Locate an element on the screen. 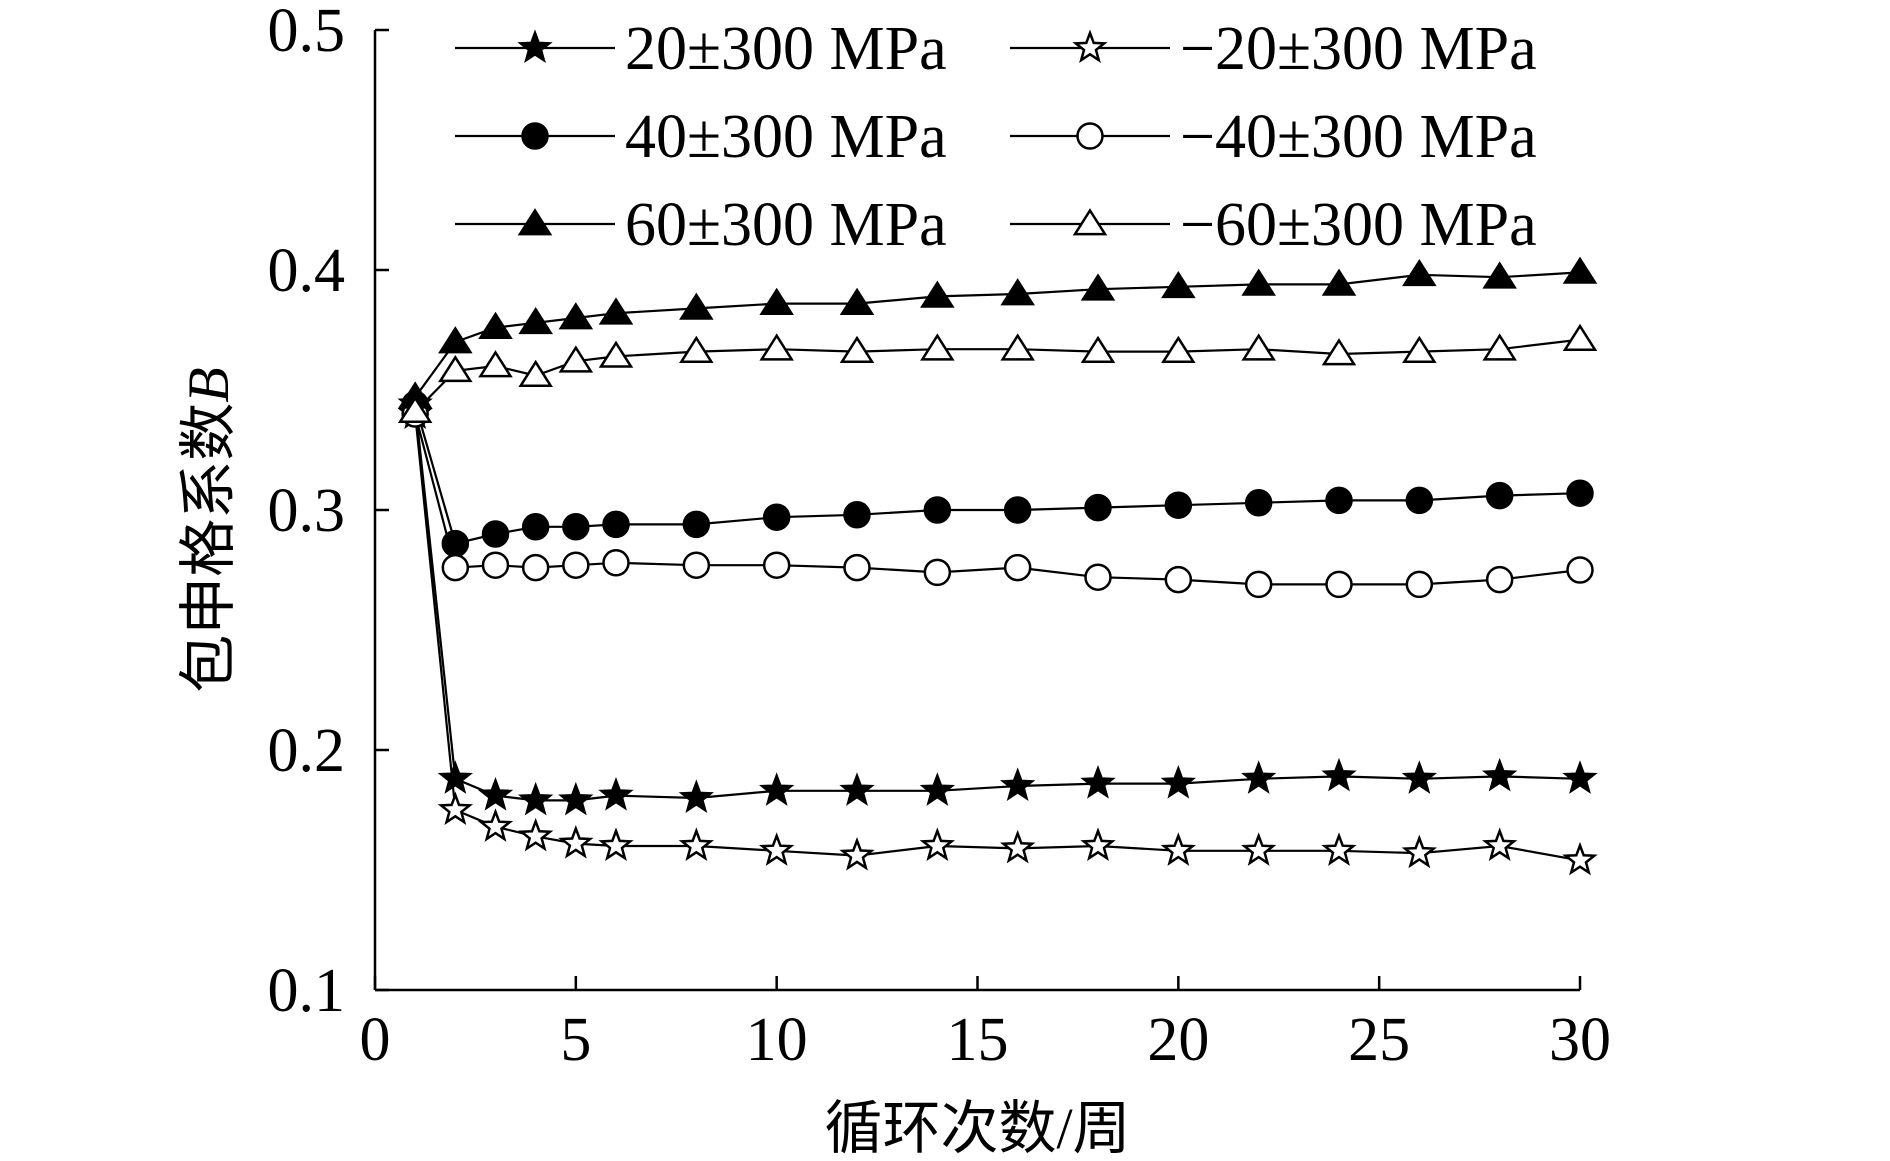 Image resolution: width=1890 pixels, height=1161 pixels. legend-item: 60±300 MPa is located at coordinates (701, 225).